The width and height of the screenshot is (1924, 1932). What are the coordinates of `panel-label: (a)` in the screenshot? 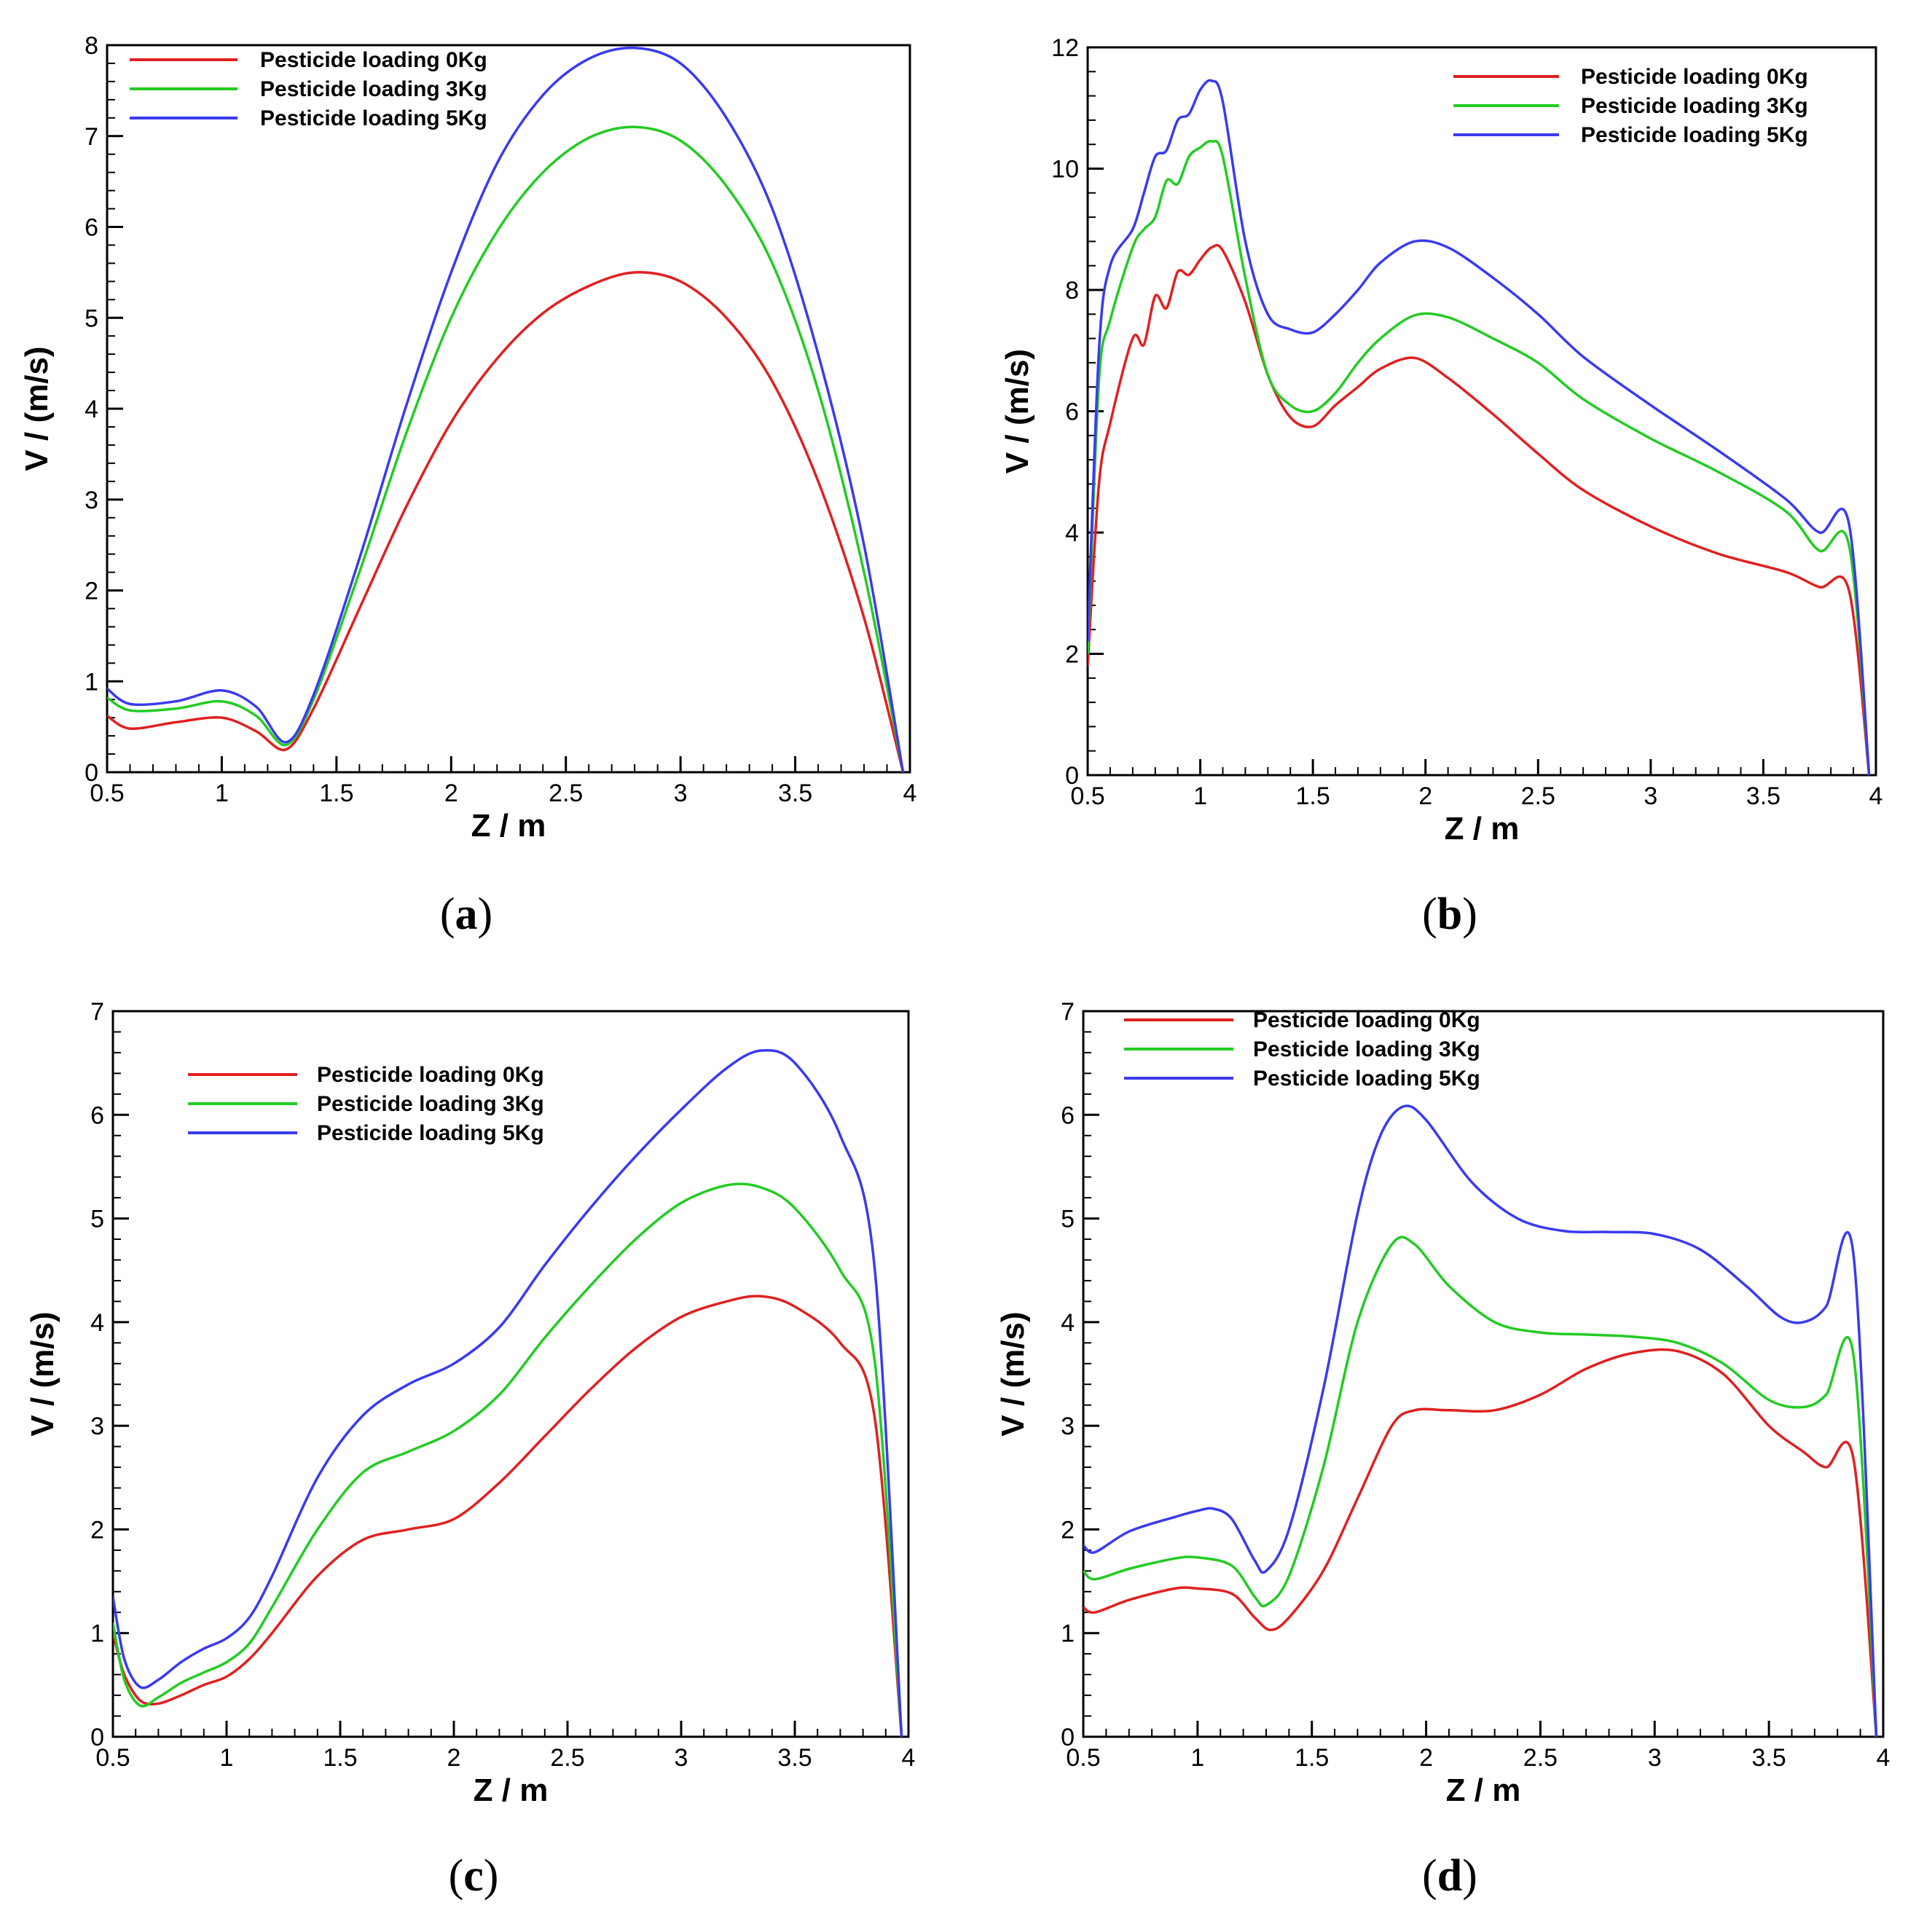 It's located at (466, 914).